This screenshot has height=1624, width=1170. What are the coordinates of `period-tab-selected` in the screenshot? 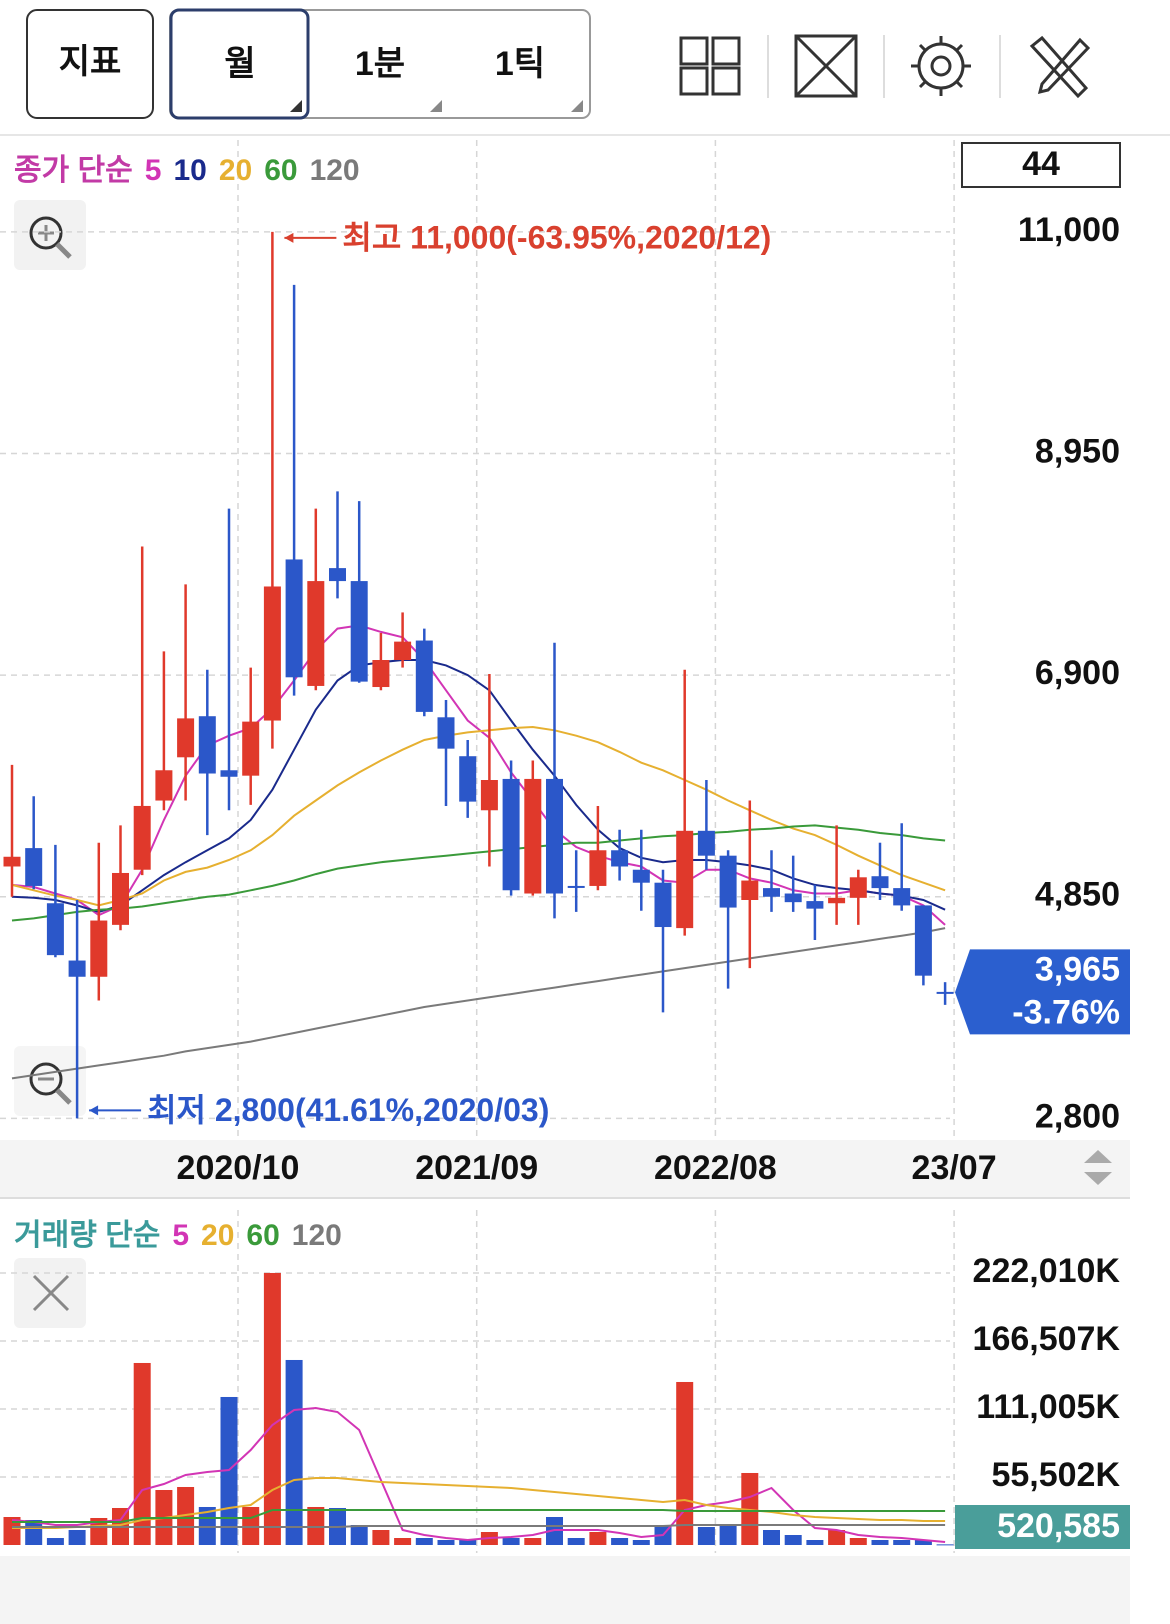 It's located at (239, 64).